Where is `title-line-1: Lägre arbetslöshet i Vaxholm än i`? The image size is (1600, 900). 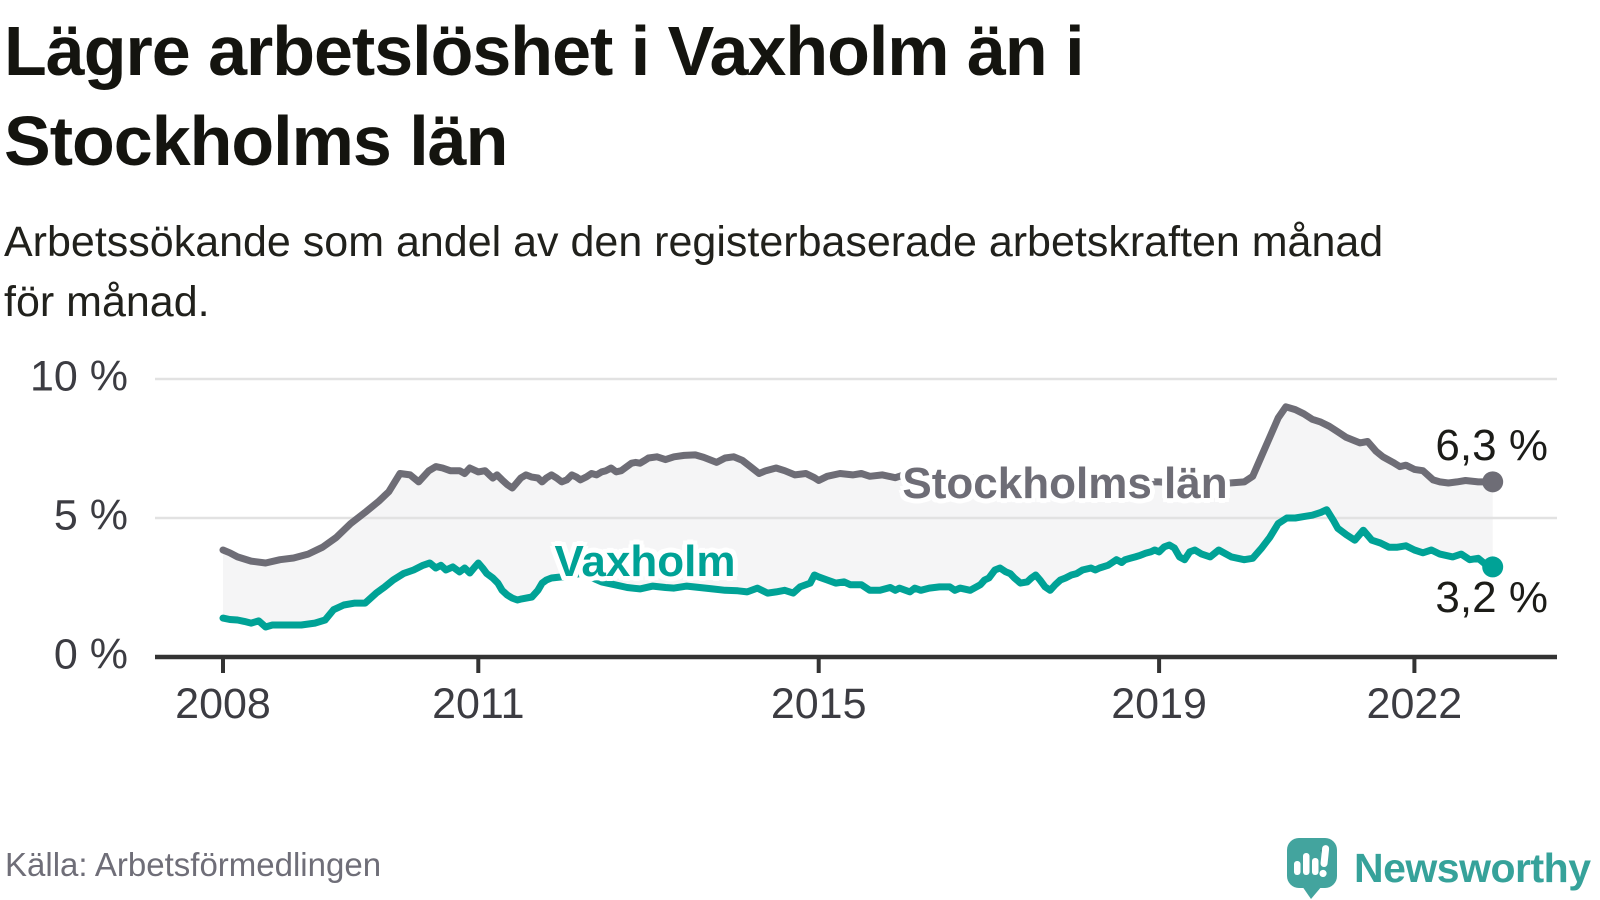 title-line-1: Lägre arbetslöshet i Vaxholm än i is located at coordinates (544, 51).